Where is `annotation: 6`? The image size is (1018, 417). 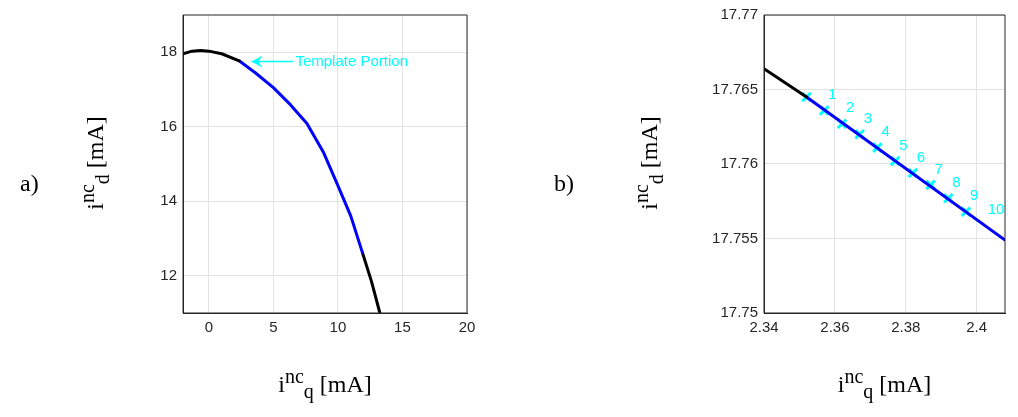
annotation: 6 is located at coordinates (921, 156).